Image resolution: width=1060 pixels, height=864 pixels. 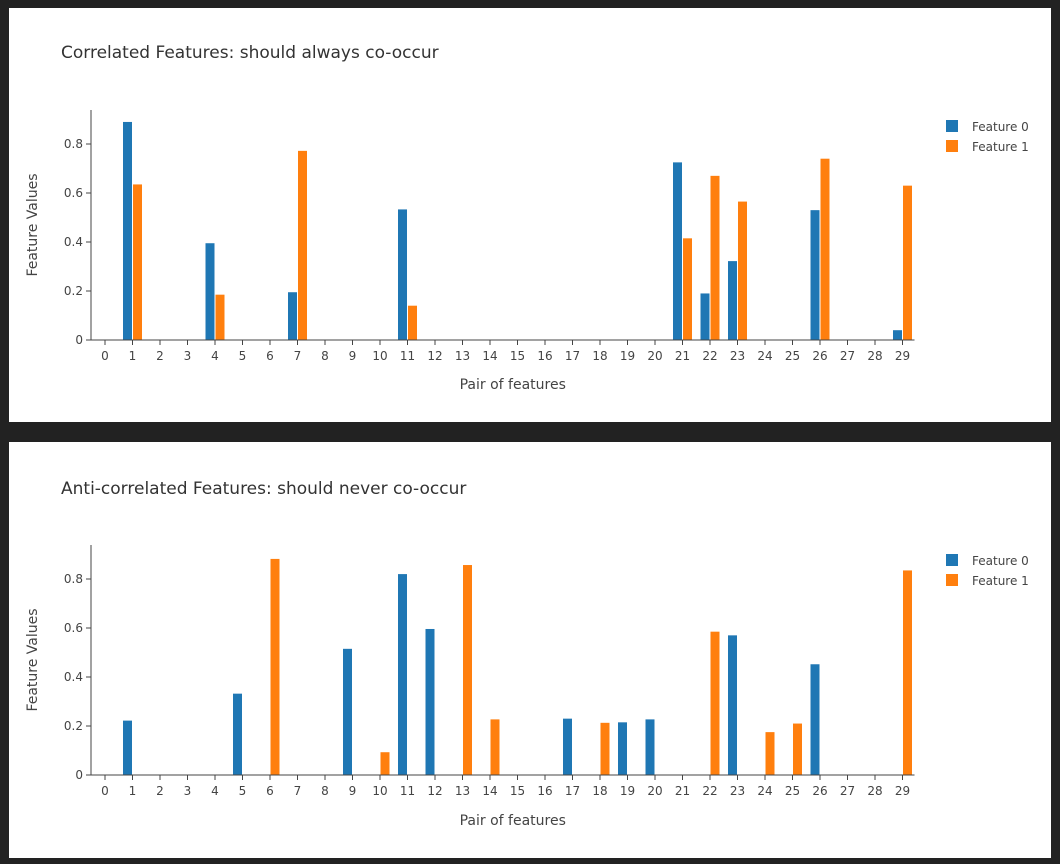 What do you see at coordinates (517, 356) in the screenshot?
I see `x-tick-label: 15` at bounding box center [517, 356].